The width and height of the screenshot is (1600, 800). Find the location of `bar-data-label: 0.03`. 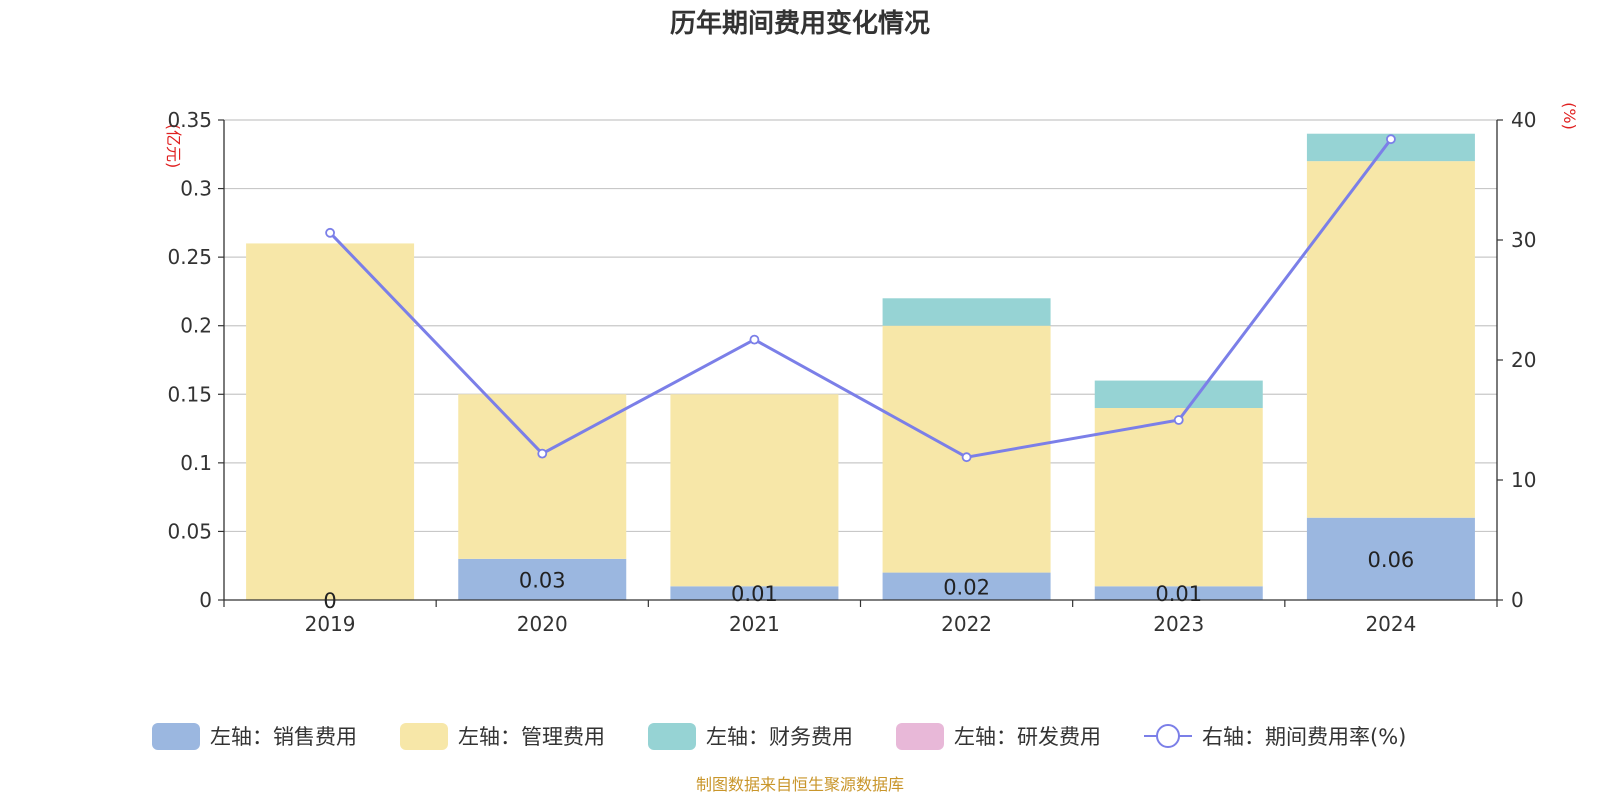

bar-data-label: 0.03 is located at coordinates (542, 580).